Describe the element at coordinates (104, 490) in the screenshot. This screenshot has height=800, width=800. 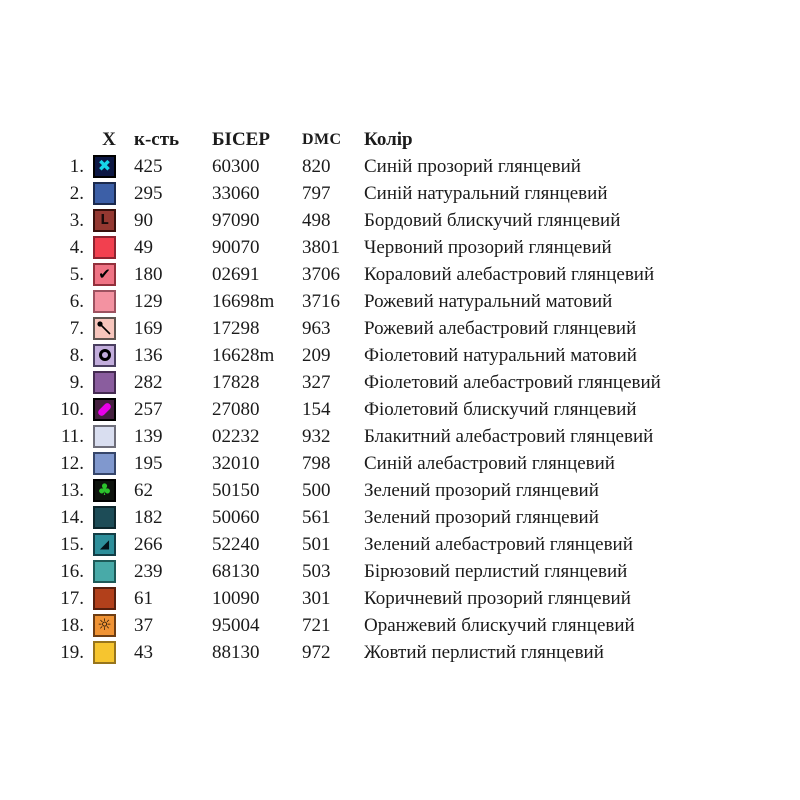
I see `clover-icon: ♣` at that location.